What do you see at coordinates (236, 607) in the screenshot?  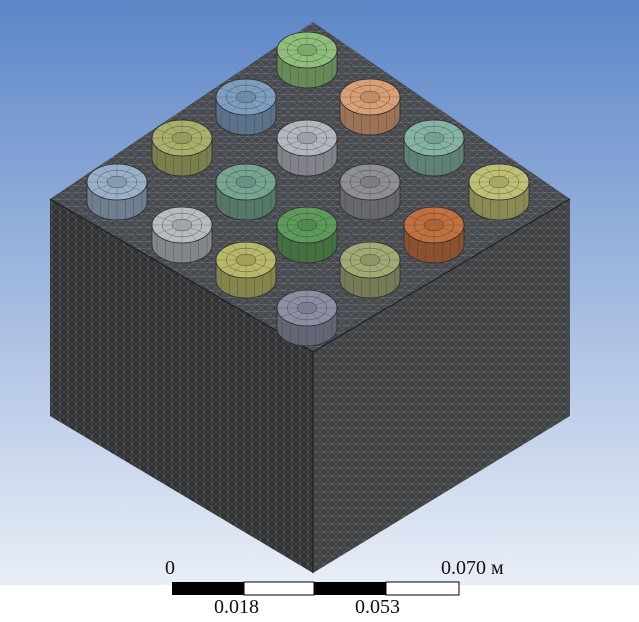 I see `scale-label-mid1: 0.018` at bounding box center [236, 607].